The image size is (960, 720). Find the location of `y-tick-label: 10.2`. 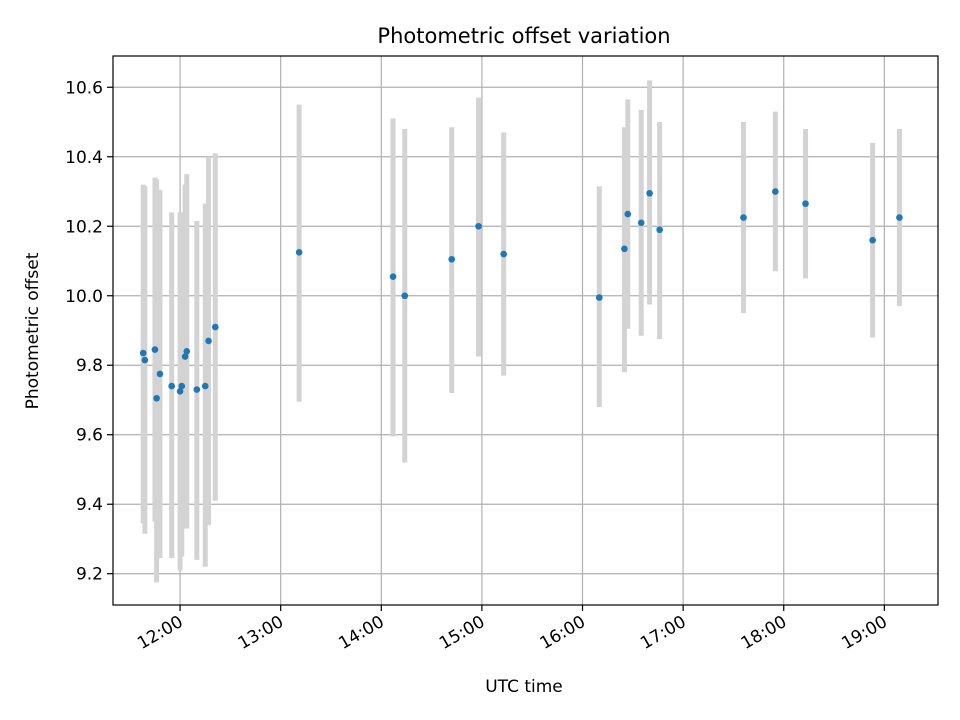

y-tick-label: 10.2 is located at coordinates (84, 227).